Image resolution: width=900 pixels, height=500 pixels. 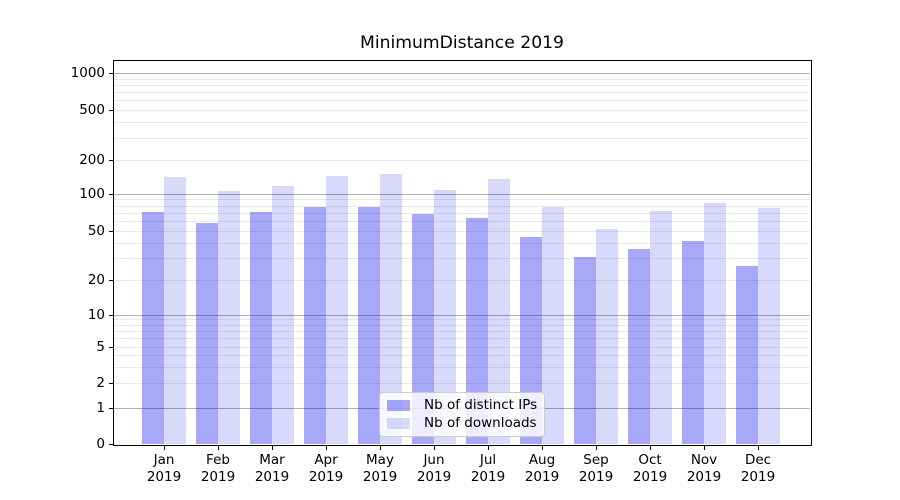 I want to click on y-axis-tick-label: 20, so click(x=96, y=279).